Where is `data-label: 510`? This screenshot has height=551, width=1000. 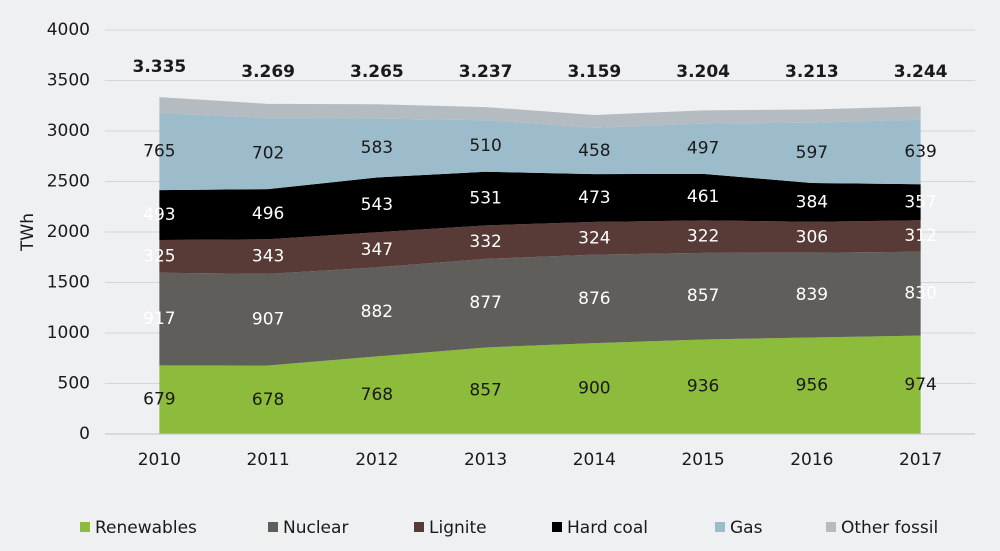 data-label: 510 is located at coordinates (485, 146).